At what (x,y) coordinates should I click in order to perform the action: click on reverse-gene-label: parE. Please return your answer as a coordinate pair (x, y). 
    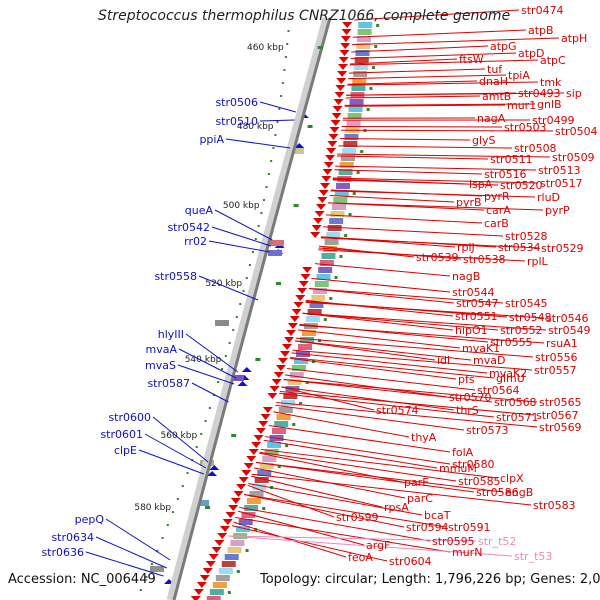
    Looking at the image, I should click on (416, 482).